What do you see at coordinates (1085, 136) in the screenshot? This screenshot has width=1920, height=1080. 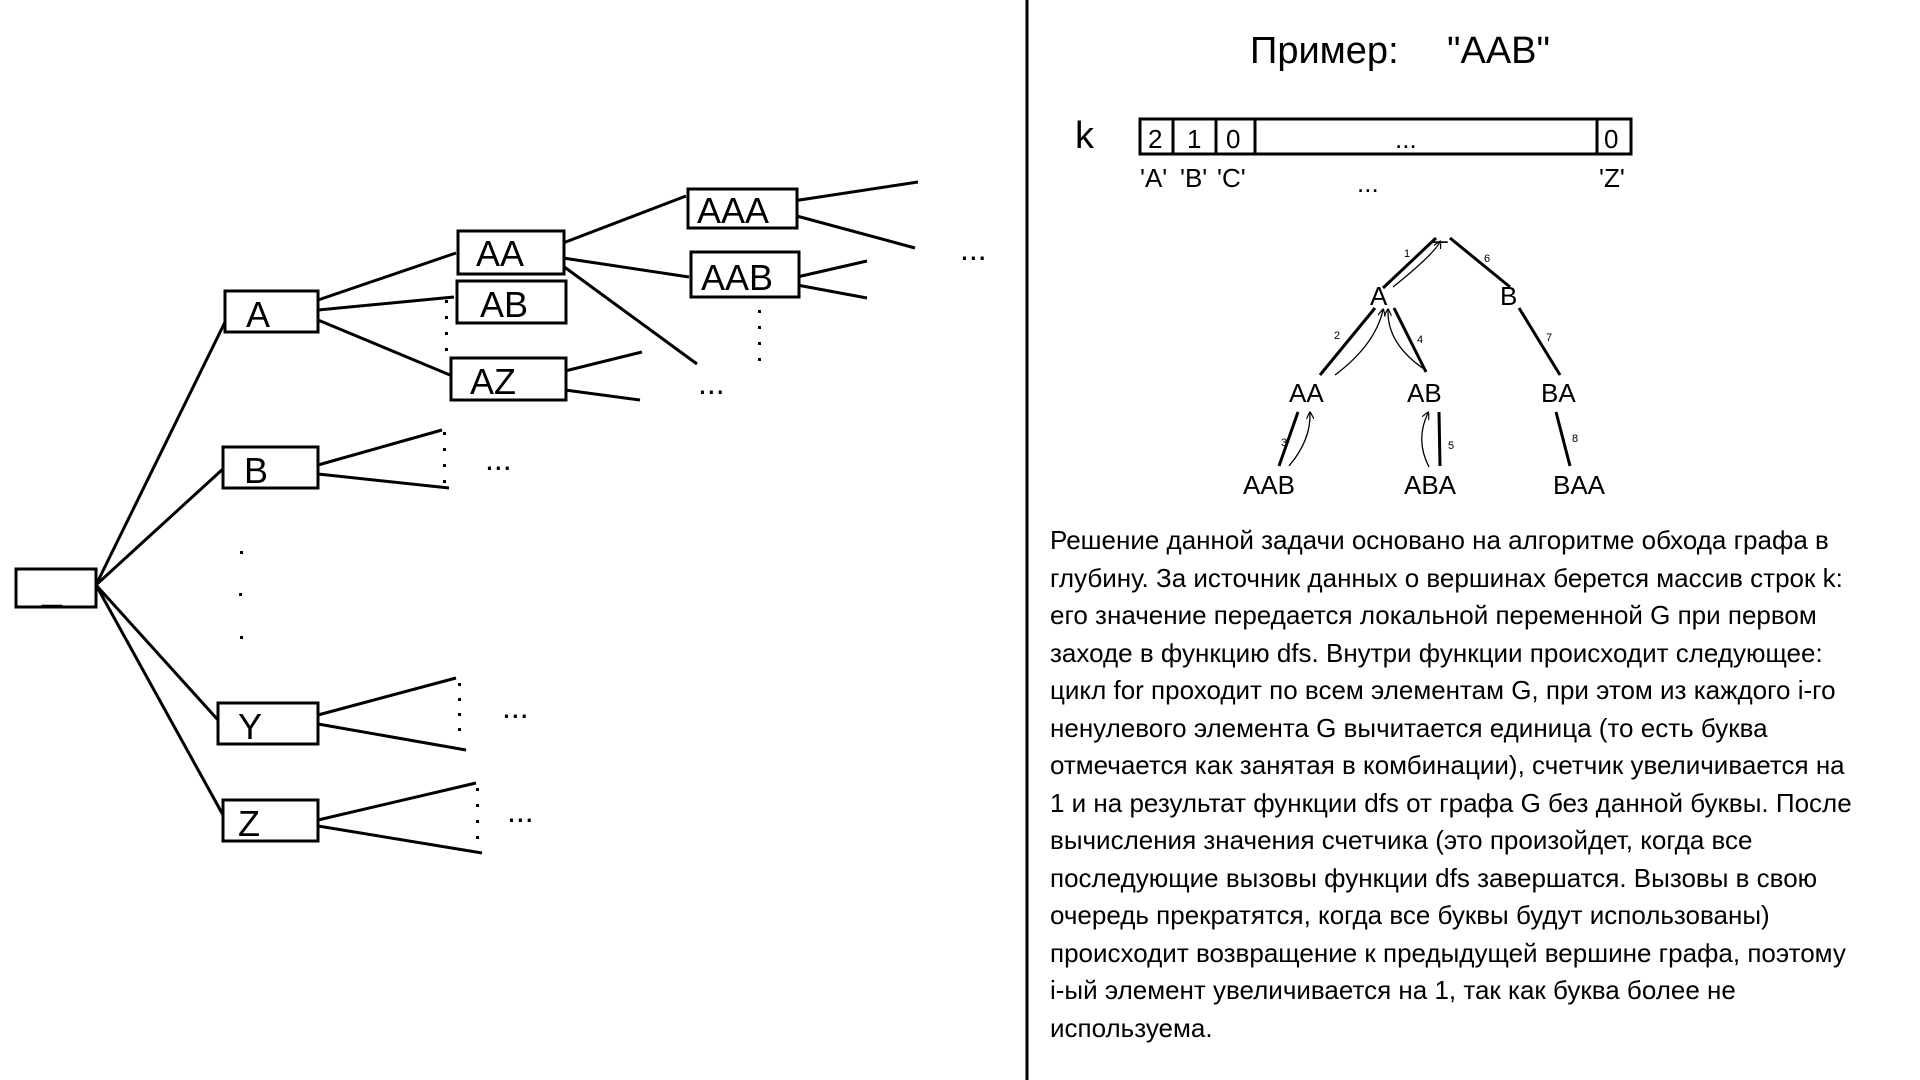 I see `array-name: k` at bounding box center [1085, 136].